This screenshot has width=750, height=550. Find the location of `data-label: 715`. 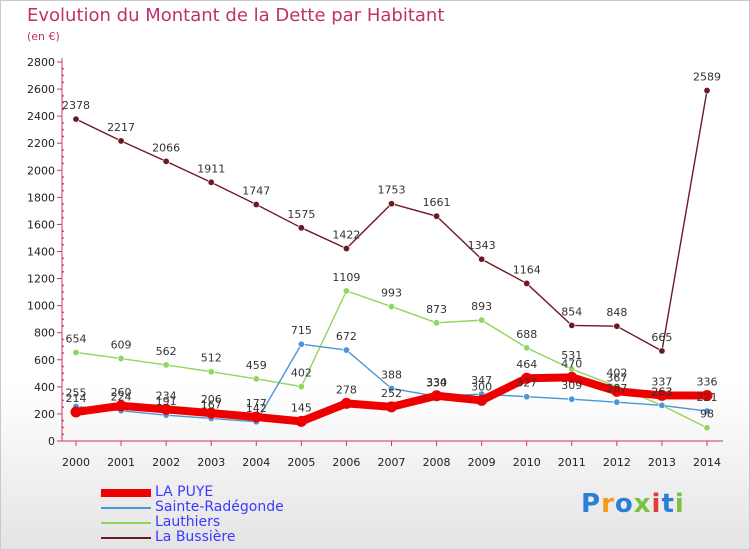

data-label: 715 is located at coordinates (301, 330).